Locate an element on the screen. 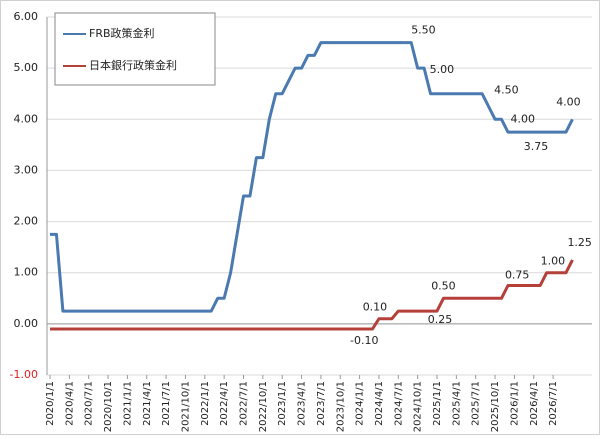  x-tick-label: 2025/10/1 is located at coordinates (495, 406).